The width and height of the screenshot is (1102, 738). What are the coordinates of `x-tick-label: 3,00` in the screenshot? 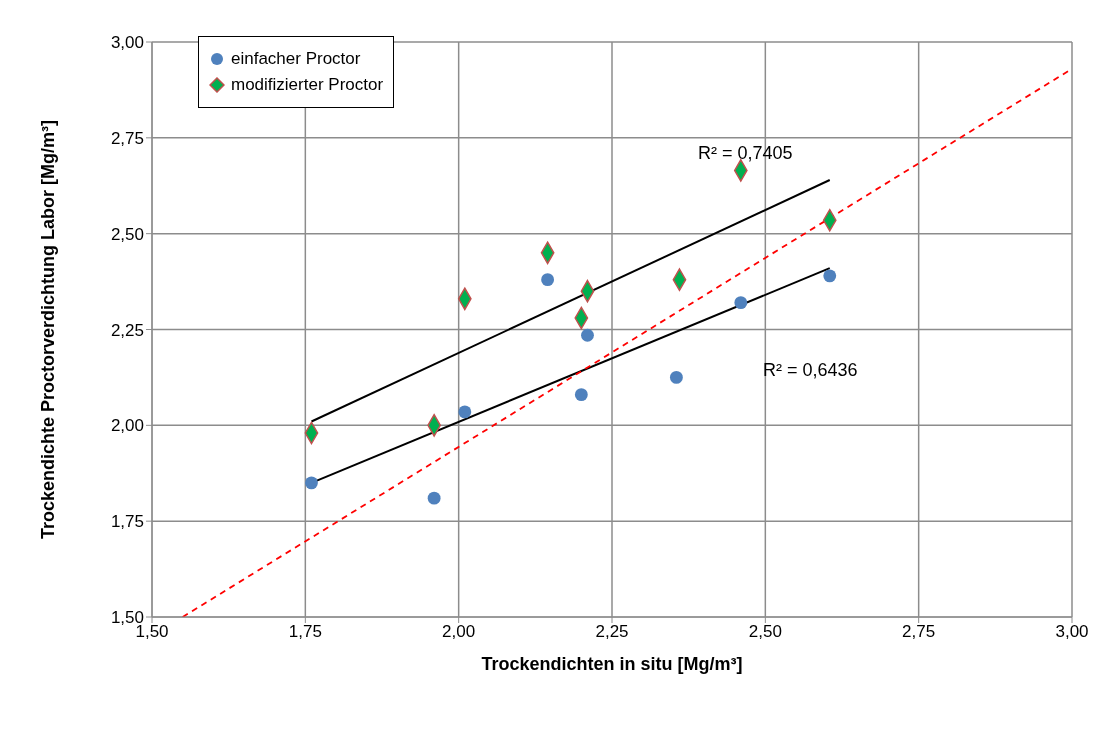 It's located at (1072, 632).